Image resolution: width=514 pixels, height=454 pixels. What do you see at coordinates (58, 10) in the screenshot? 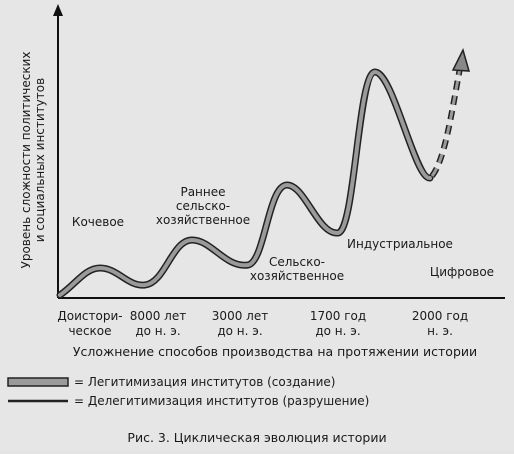
I see `y-axis-arrow` at bounding box center [58, 10].